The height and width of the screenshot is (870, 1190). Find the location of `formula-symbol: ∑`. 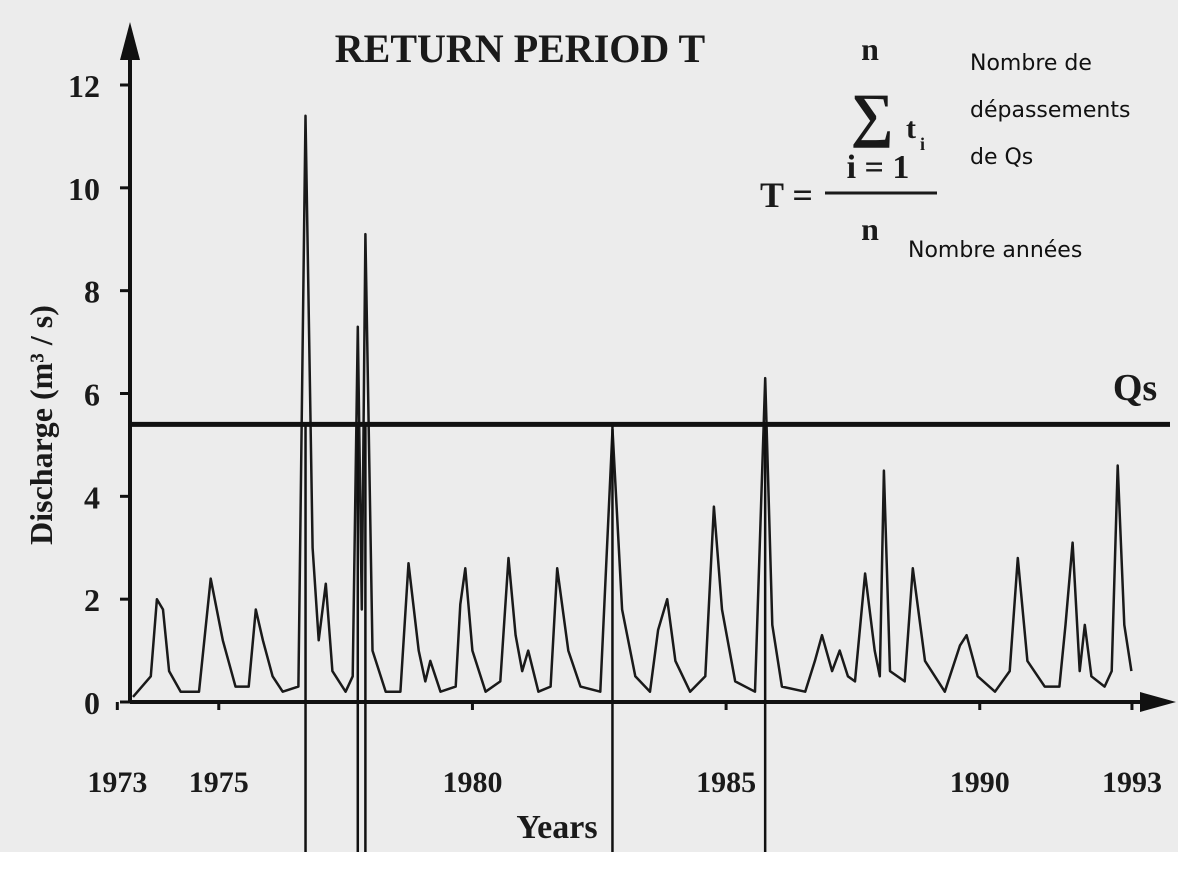

formula-symbol: ∑ is located at coordinates (872, 115).